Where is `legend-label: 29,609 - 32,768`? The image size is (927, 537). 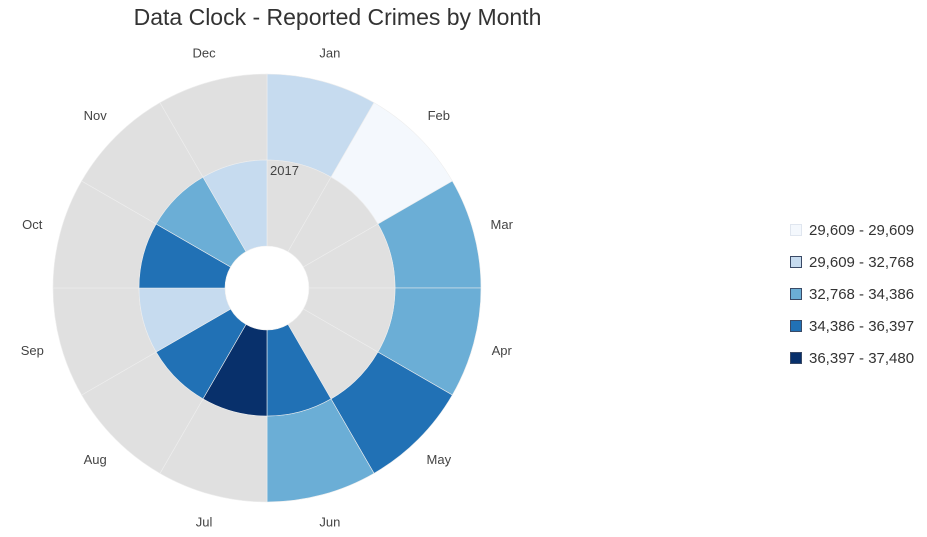
legend-label: 29,609 - 32,768 is located at coordinates (862, 262).